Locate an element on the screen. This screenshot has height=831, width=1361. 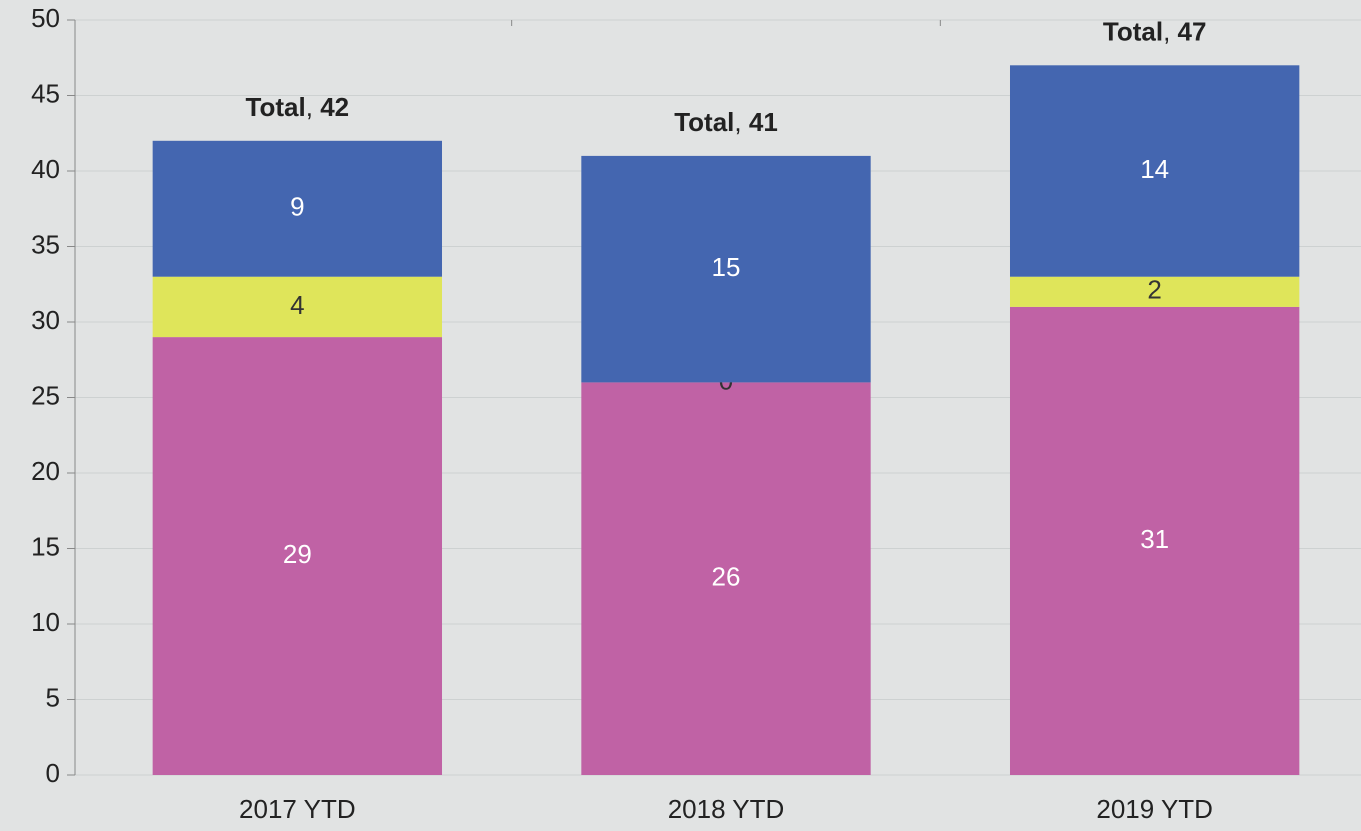
y-tick-label: 30 is located at coordinates (45, 320).